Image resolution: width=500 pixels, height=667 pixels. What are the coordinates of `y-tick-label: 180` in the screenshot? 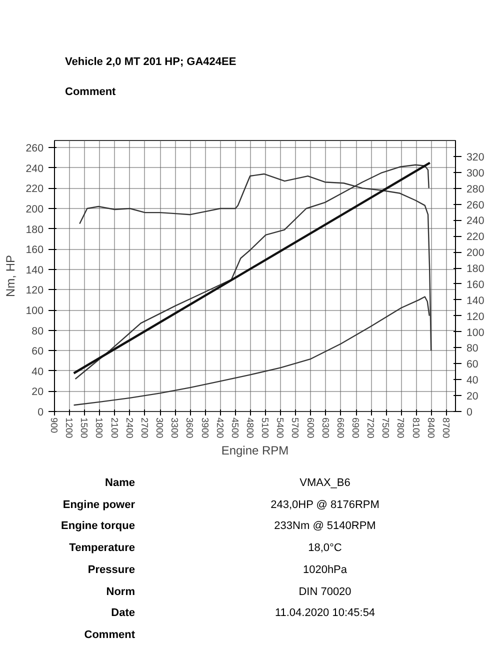 It's located at (35, 230).